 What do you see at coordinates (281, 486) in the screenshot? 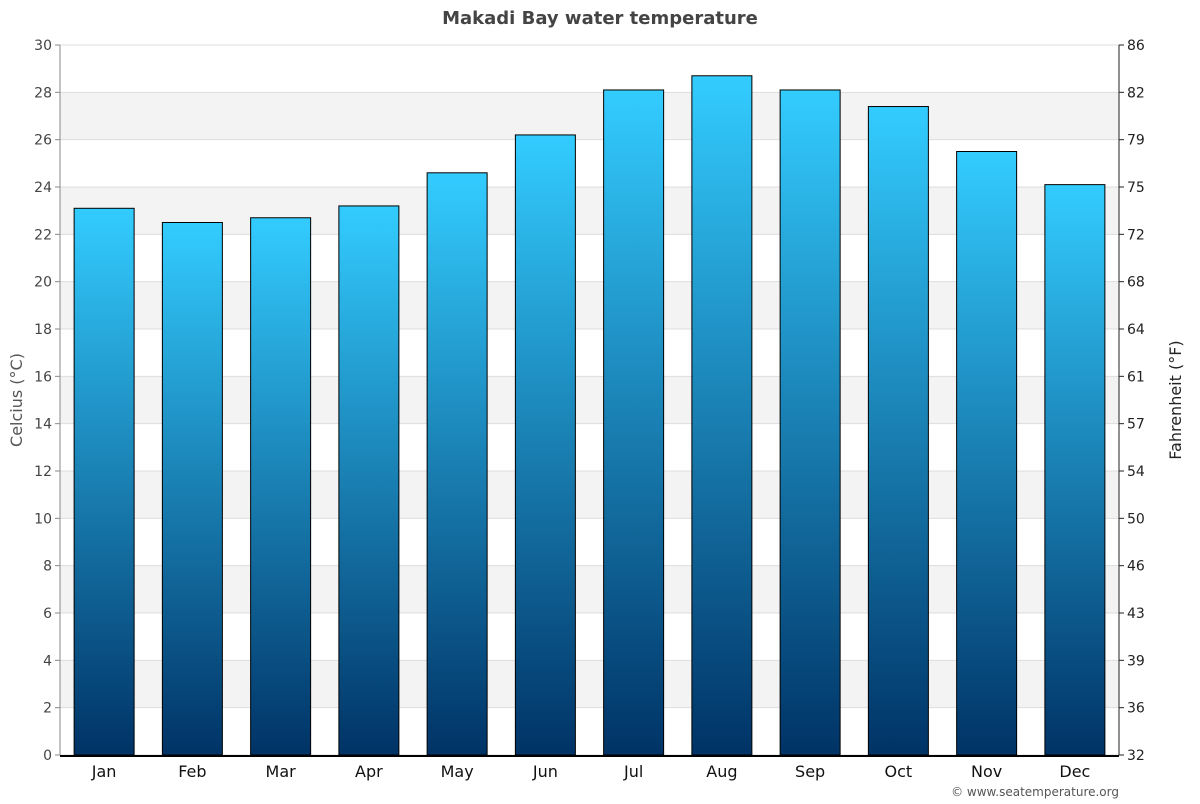
I see `bar-mar` at bounding box center [281, 486].